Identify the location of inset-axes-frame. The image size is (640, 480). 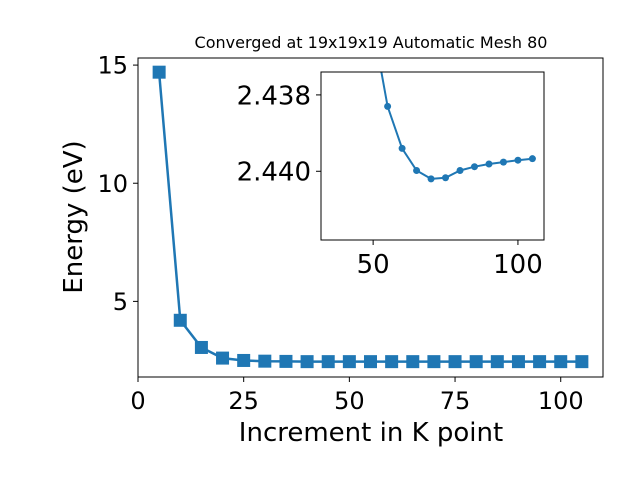
(432, 156).